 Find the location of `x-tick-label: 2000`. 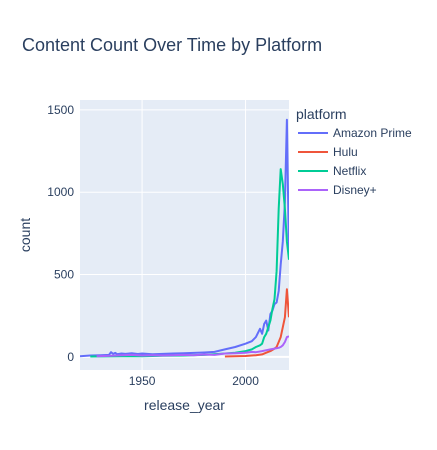

x-tick-label: 2000 is located at coordinates (245, 381).